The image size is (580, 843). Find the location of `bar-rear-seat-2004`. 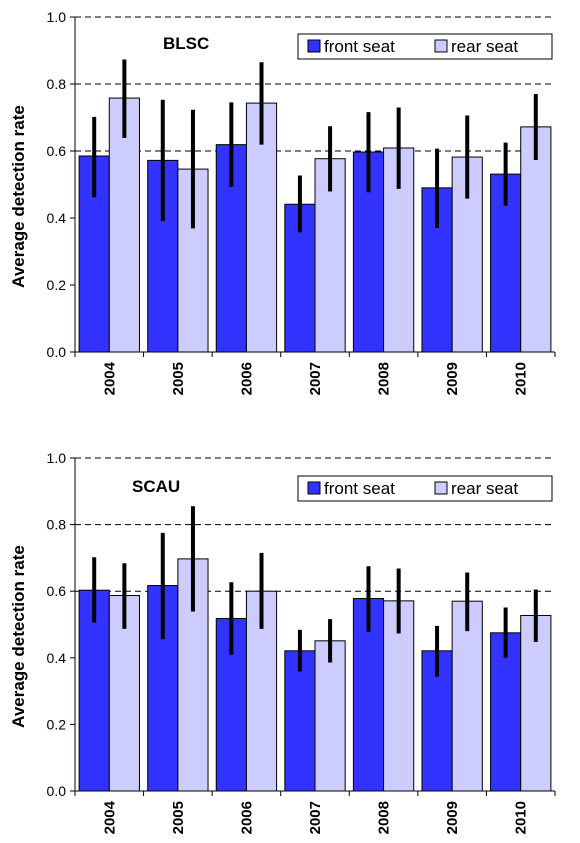

bar-rear-seat-2004 is located at coordinates (124, 225).